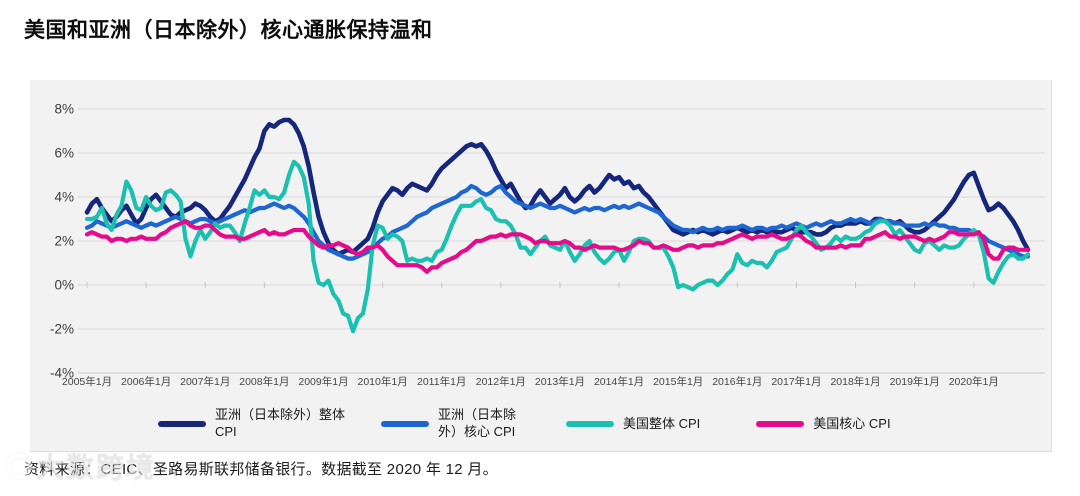 The width and height of the screenshot is (1080, 496). What do you see at coordinates (261, 469) in the screenshot?
I see `source-note: 资料来源：CEIC、圣路易斯联邦储备银行。数据截至 2020 年 12 月。` at bounding box center [261, 469].